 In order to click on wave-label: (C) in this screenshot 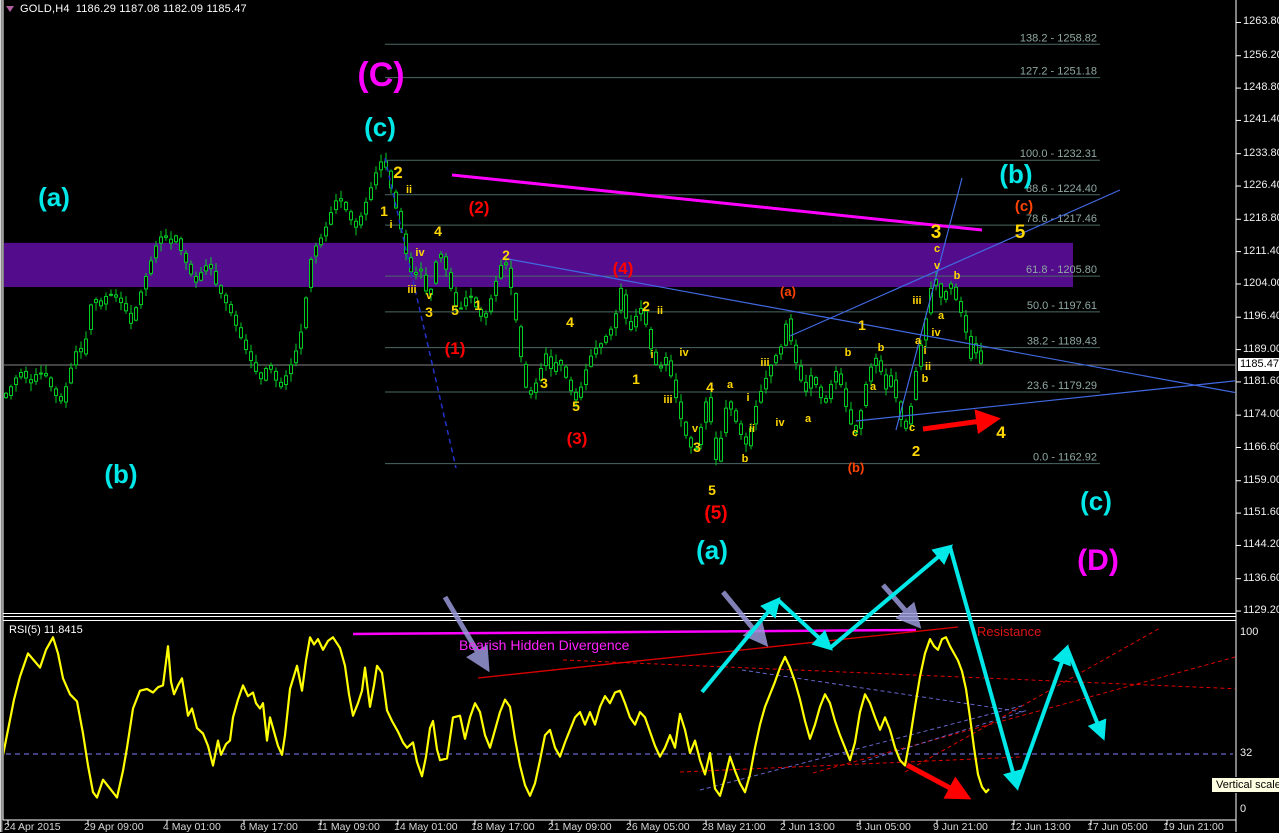, I will do `click(380, 75)`.